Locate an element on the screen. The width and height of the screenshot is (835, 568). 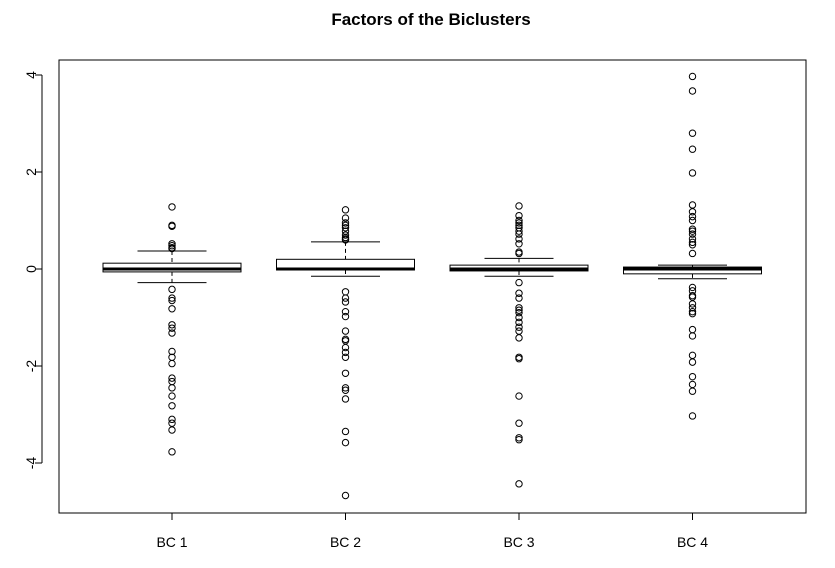
y-tick-label: 0 is located at coordinates (31, 269).